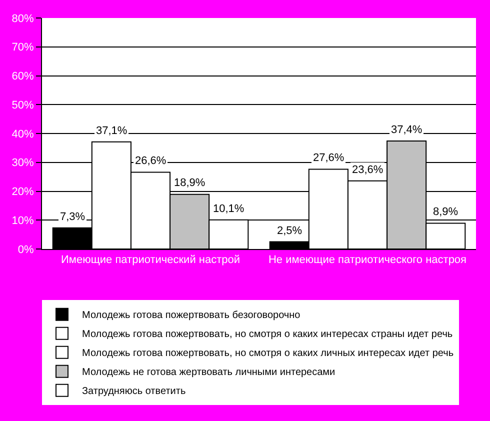 The height and width of the screenshot is (421, 490). Describe the element at coordinates (23, 76) in the screenshot. I see `y-tick-label: 60%` at that location.